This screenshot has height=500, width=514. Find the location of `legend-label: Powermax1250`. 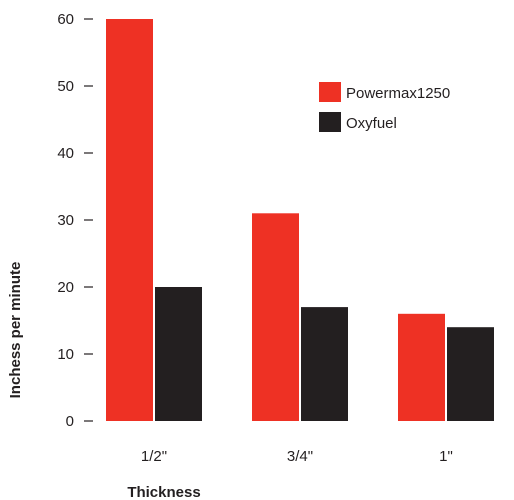

legend-label: Powermax1250 is located at coordinates (398, 93).